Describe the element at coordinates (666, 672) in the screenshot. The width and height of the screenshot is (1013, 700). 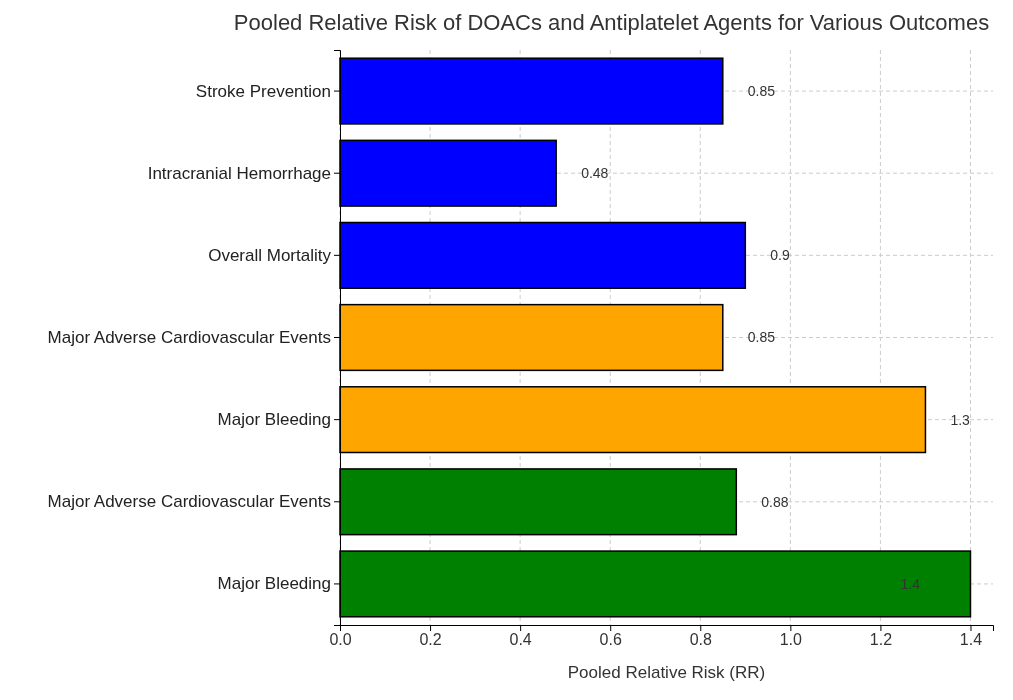
I see `x-axis-title: Pooled Relative Risk (RR)` at that location.